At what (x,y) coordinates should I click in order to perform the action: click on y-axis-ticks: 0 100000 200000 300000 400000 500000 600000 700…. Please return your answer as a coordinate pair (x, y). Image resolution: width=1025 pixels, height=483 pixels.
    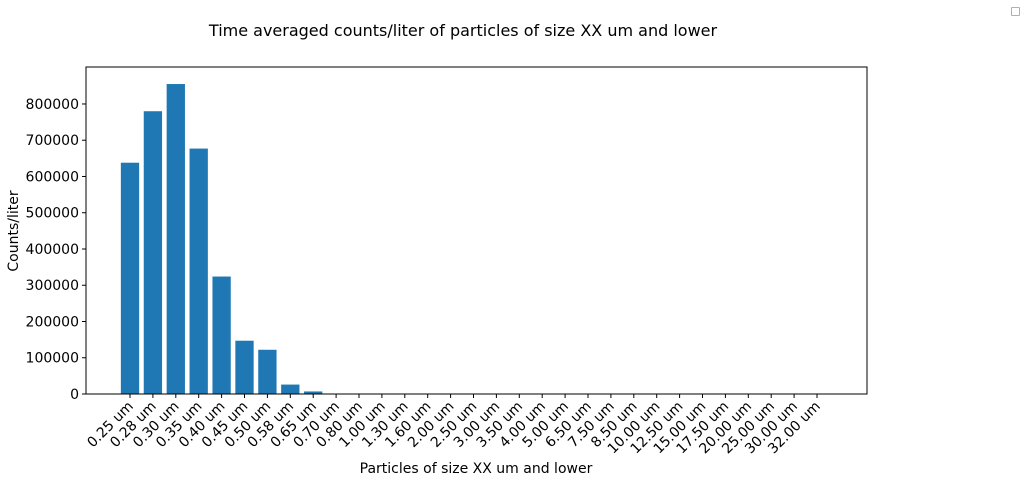
    Looking at the image, I should click on (56, 250).